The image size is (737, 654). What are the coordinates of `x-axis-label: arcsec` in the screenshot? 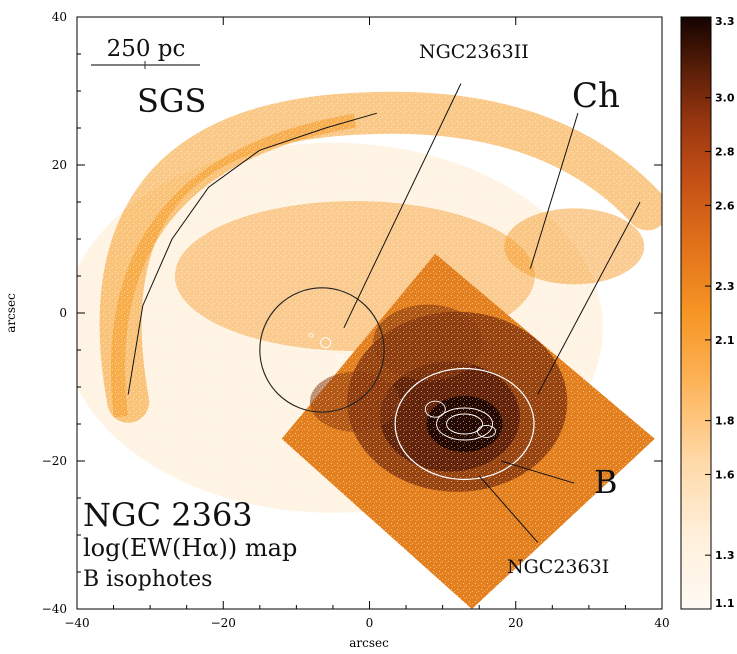 It's located at (369, 643).